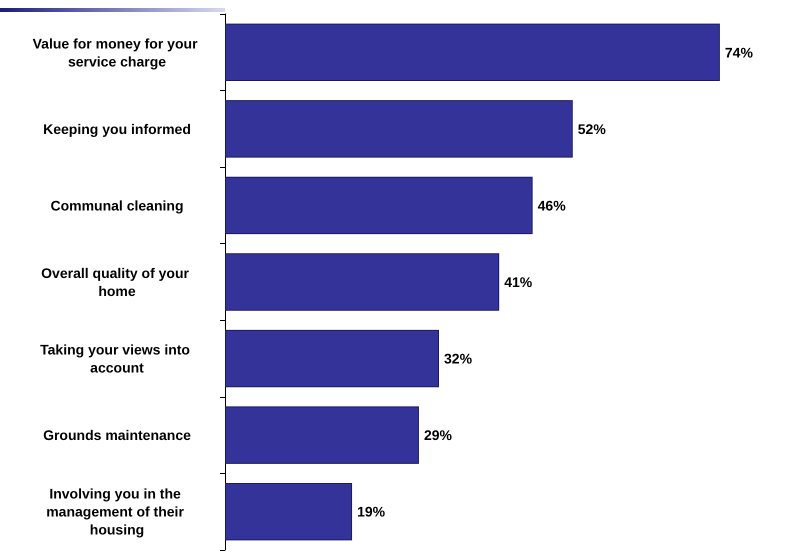 The height and width of the screenshot is (556, 800). Describe the element at coordinates (117, 282) in the screenshot. I see `y-tick-label: Overall quality of your home` at that location.